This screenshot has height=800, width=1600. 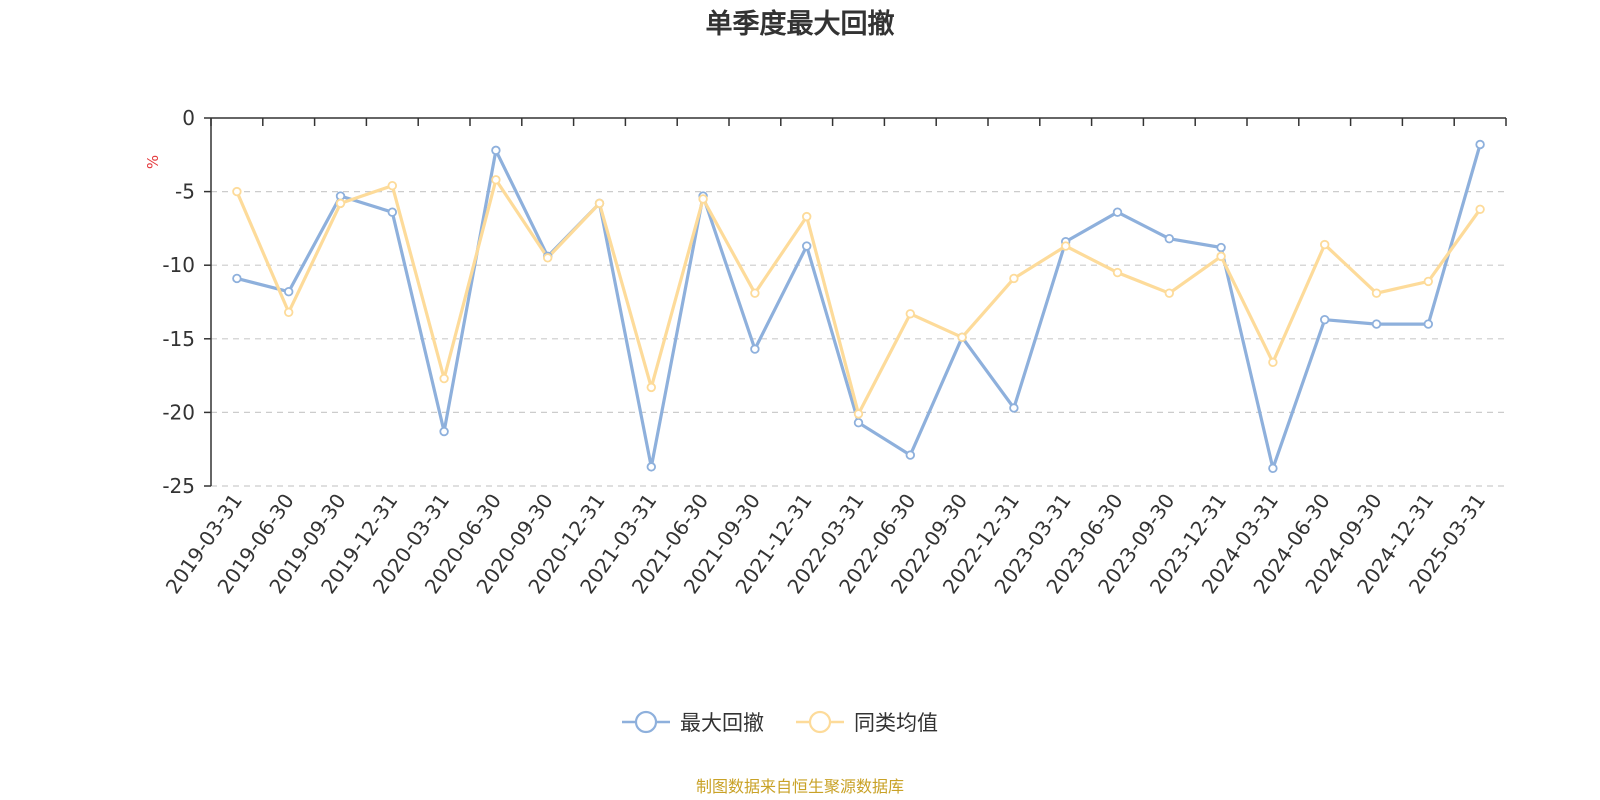 What do you see at coordinates (178, 339) in the screenshot?
I see `y-tick-label-3: -15` at bounding box center [178, 339].